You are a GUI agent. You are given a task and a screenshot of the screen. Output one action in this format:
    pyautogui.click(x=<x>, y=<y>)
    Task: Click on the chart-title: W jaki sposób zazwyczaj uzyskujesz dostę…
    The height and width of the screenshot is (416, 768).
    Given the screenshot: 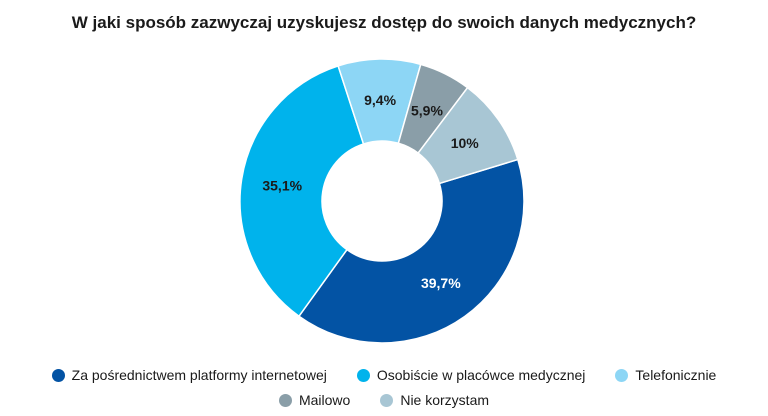 What is the action you would take?
    pyautogui.click(x=384, y=22)
    